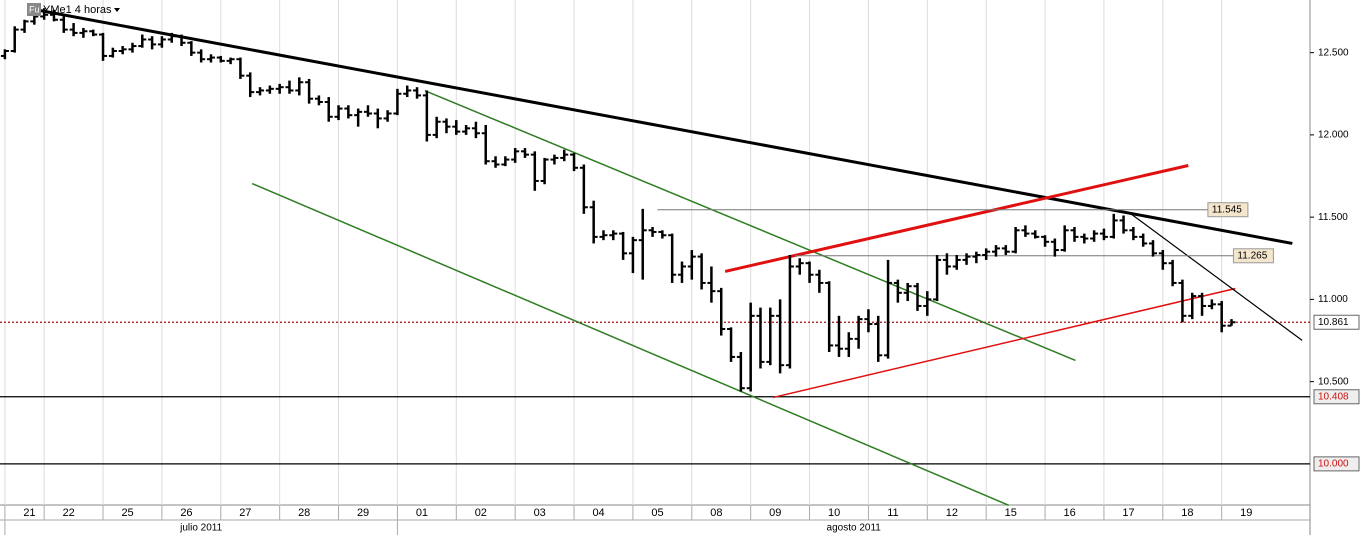  What do you see at coordinates (775, 513) in the screenshot?
I see `x-tick-label: 09` at bounding box center [775, 513].